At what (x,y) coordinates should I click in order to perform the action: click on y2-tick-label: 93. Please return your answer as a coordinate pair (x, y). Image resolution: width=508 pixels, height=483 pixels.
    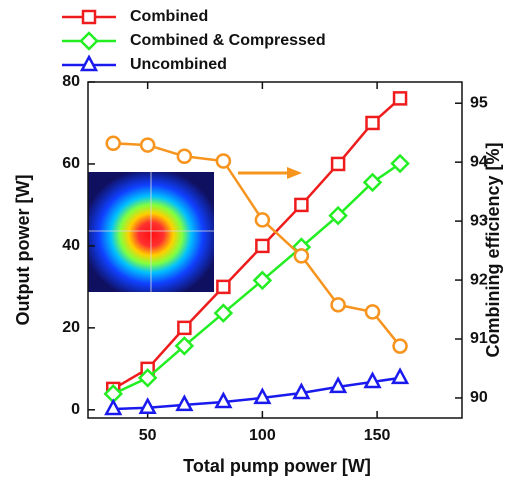
    Looking at the image, I should click on (479, 220).